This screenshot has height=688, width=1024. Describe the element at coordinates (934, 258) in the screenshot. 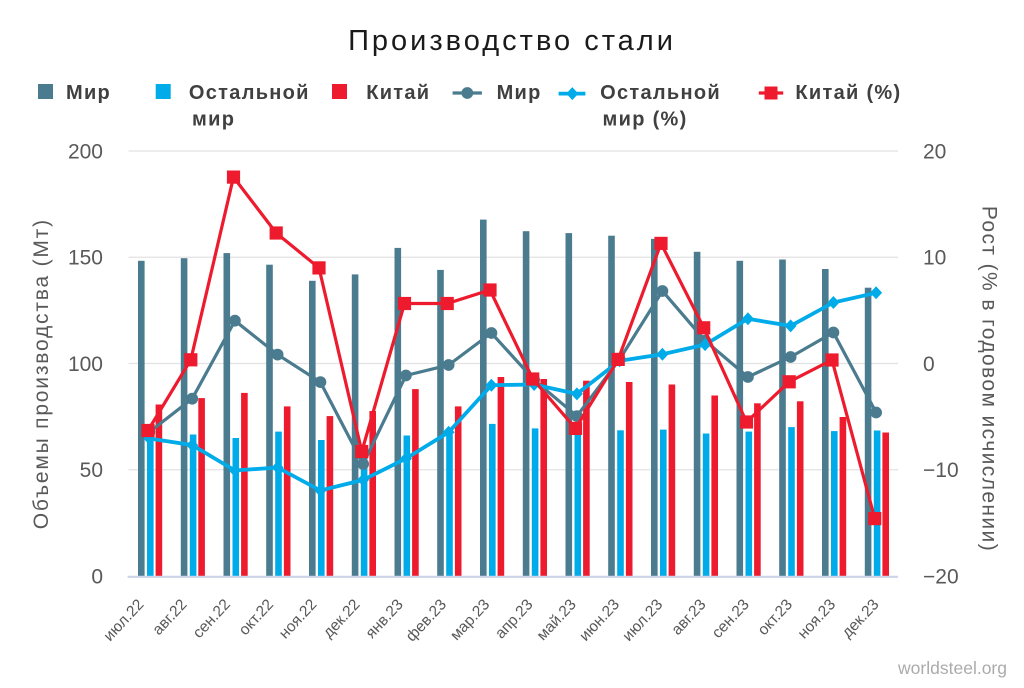

I see `svg-text: 10` at that location.